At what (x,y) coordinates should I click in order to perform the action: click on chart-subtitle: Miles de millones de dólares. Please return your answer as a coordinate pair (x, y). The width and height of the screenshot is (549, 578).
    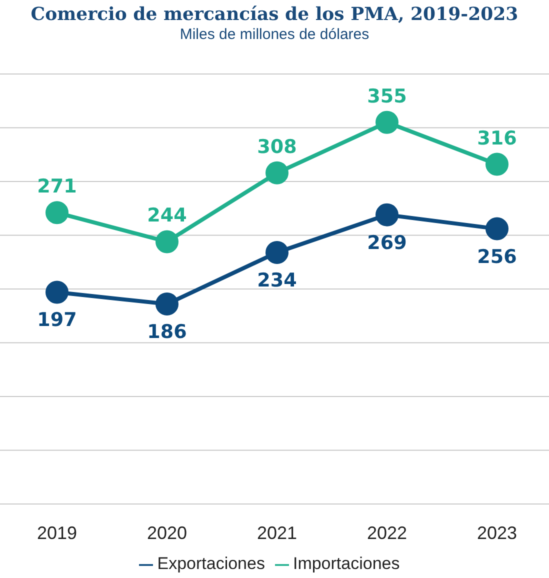
    Looking at the image, I should click on (274, 34).